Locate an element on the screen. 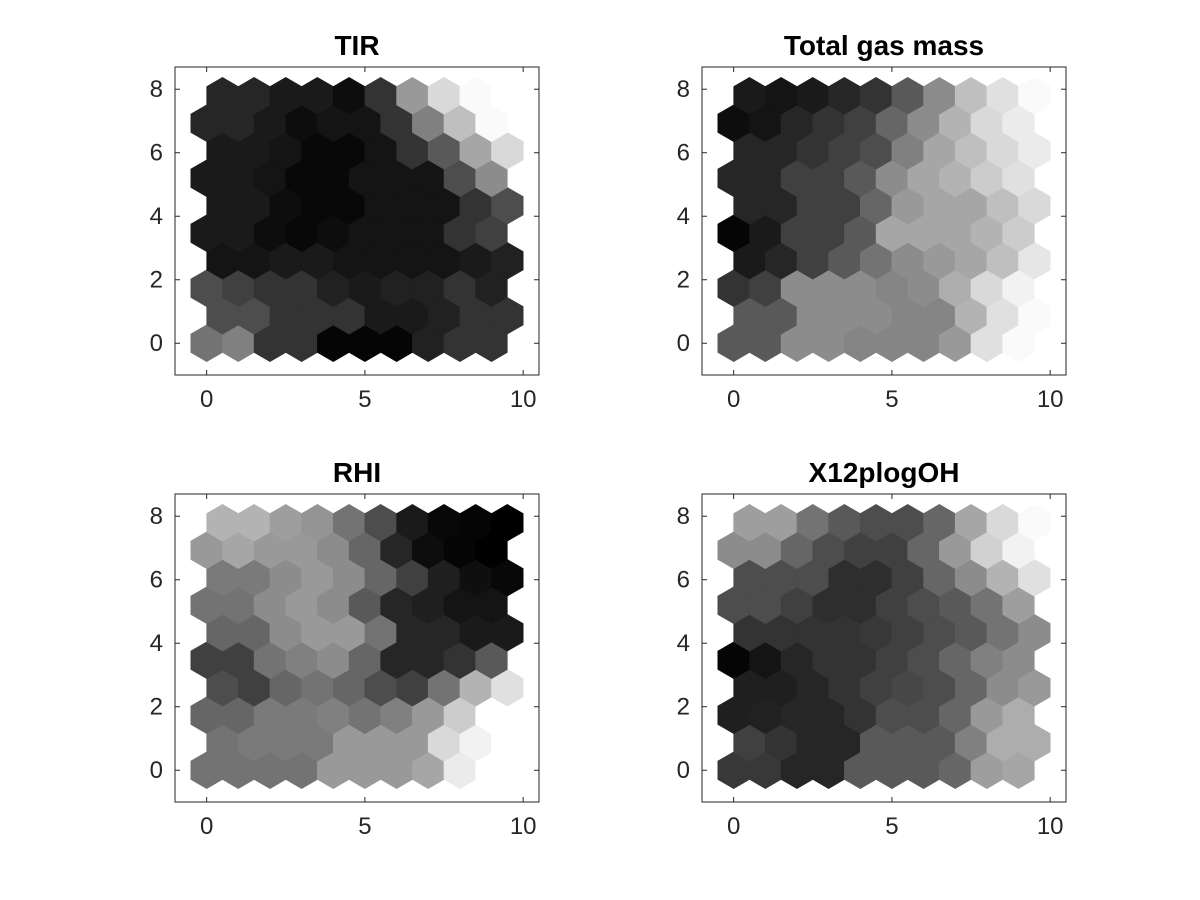  chart-title: RHI is located at coordinates (357, 472).